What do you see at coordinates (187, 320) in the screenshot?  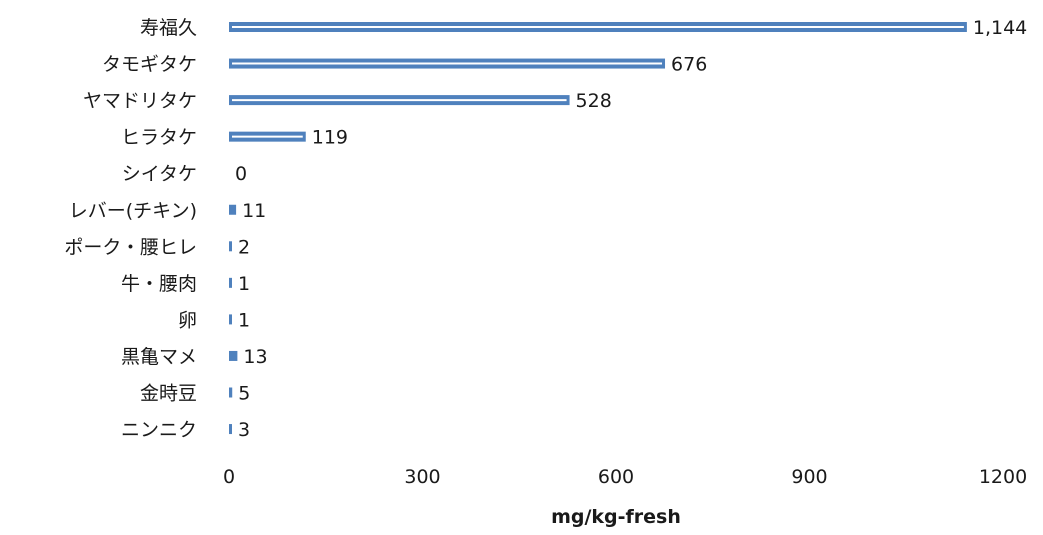 I see `category-label: 卵` at bounding box center [187, 320].